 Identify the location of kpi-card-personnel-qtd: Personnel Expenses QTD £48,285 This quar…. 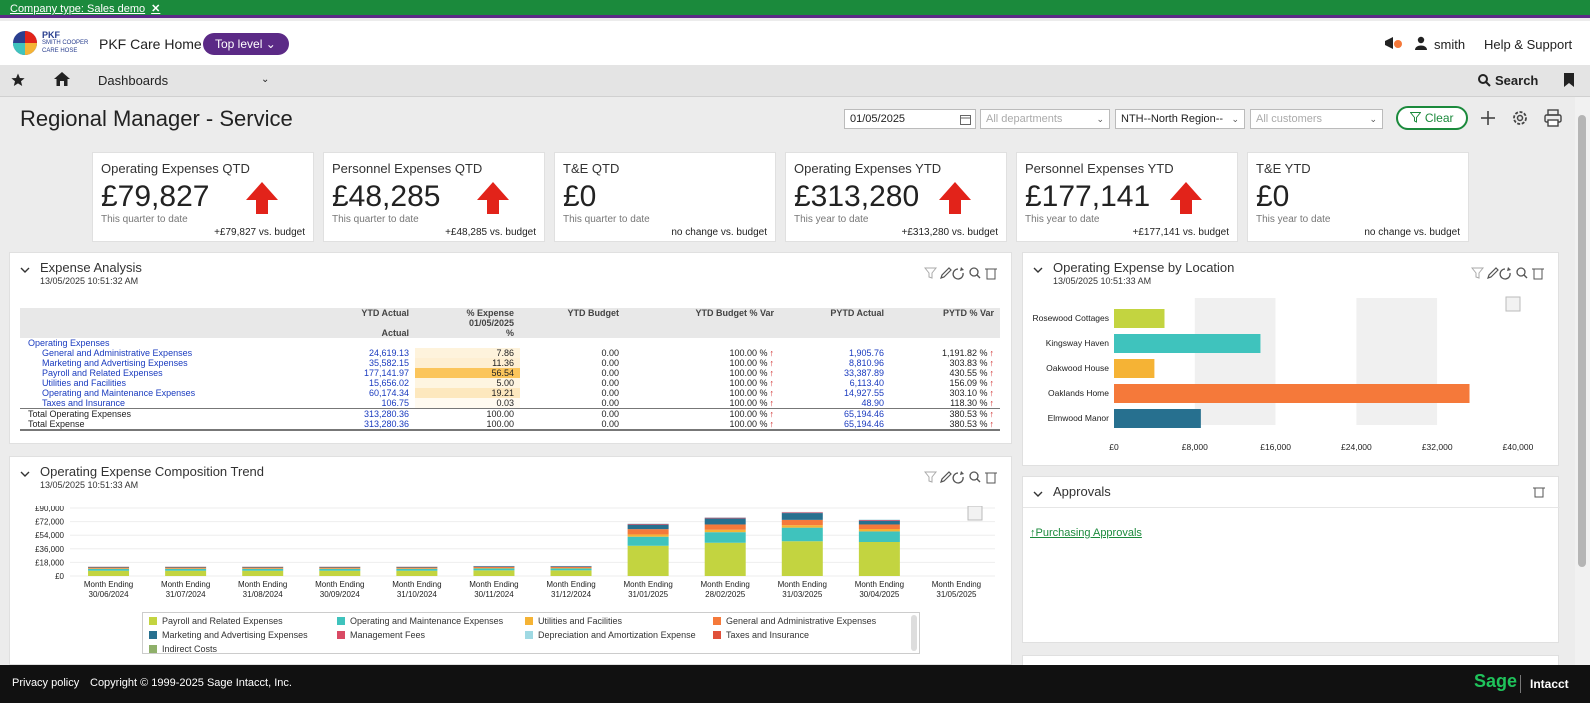
(434, 197).